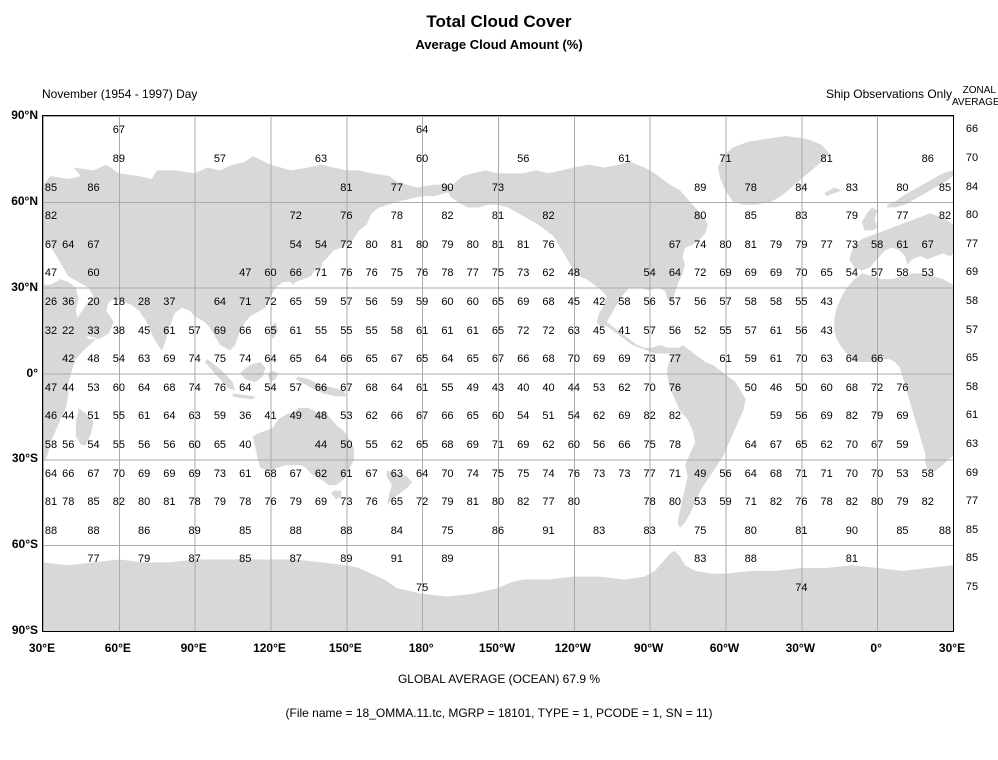 The width and height of the screenshot is (998, 760). What do you see at coordinates (472, 387) in the screenshot?
I see `cell-value: 49` at bounding box center [472, 387].